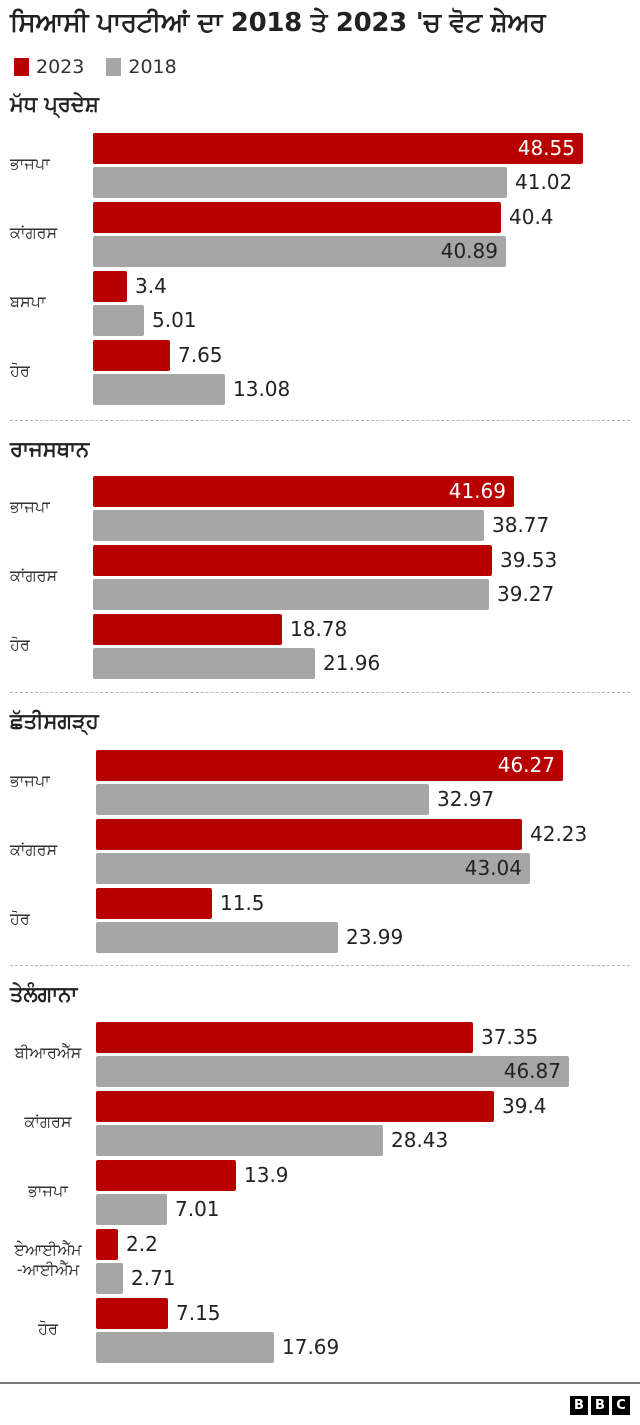 The height and width of the screenshot is (1425, 640). Describe the element at coordinates (477, 491) in the screenshot. I see `value-label-2023: 41.69` at that location.